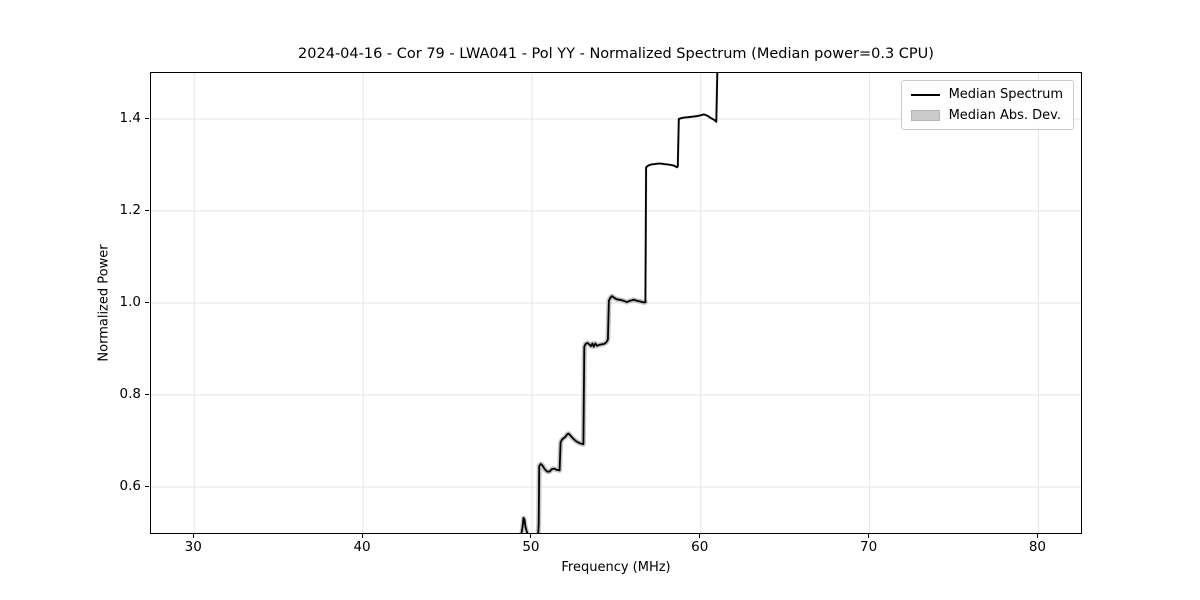 Image resolution: width=1200 pixels, height=600 pixels. What do you see at coordinates (700, 547) in the screenshot?
I see `x-tick-label: 60` at bounding box center [700, 547].